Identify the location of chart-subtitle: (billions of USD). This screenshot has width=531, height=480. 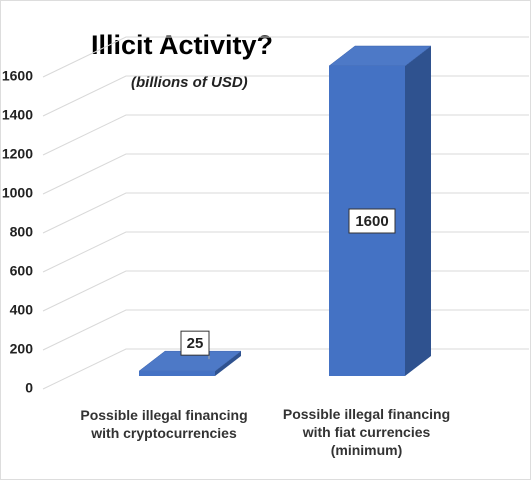
(189, 82).